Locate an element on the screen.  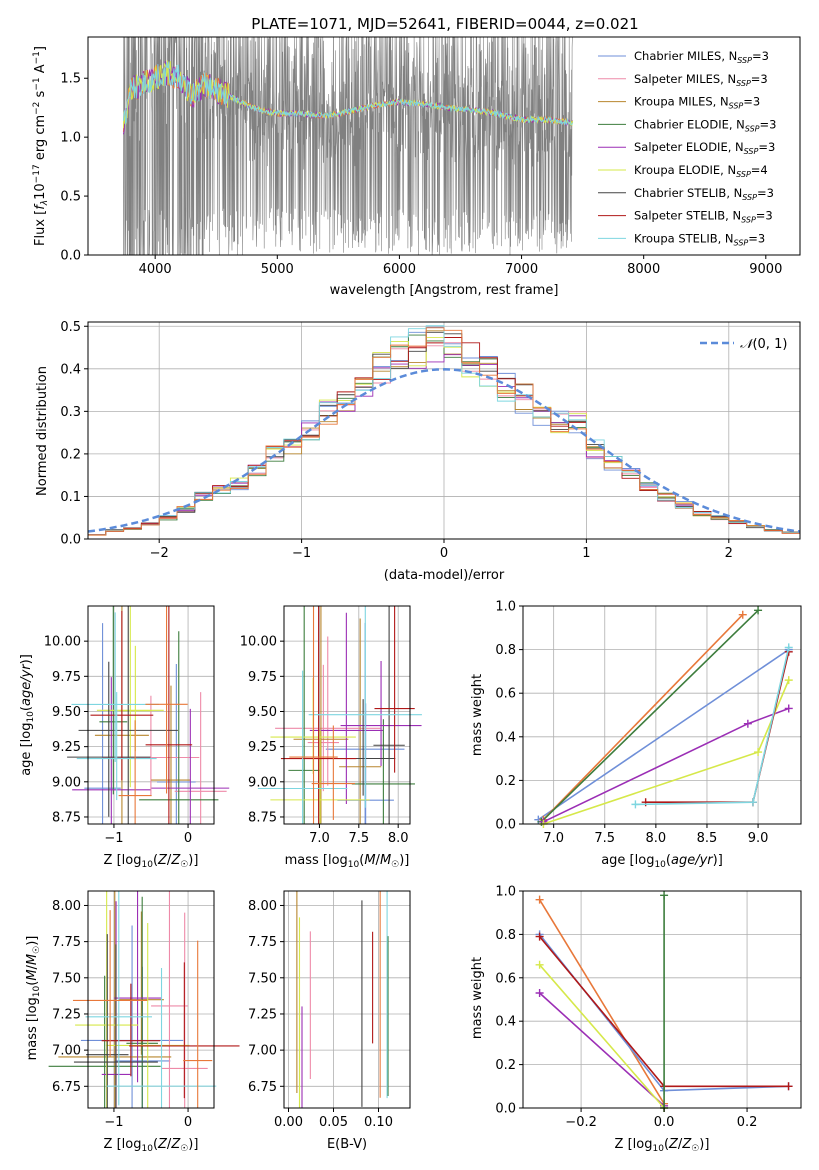
residual-legend: 𝒩(0, 1) is located at coordinates (743, 344).